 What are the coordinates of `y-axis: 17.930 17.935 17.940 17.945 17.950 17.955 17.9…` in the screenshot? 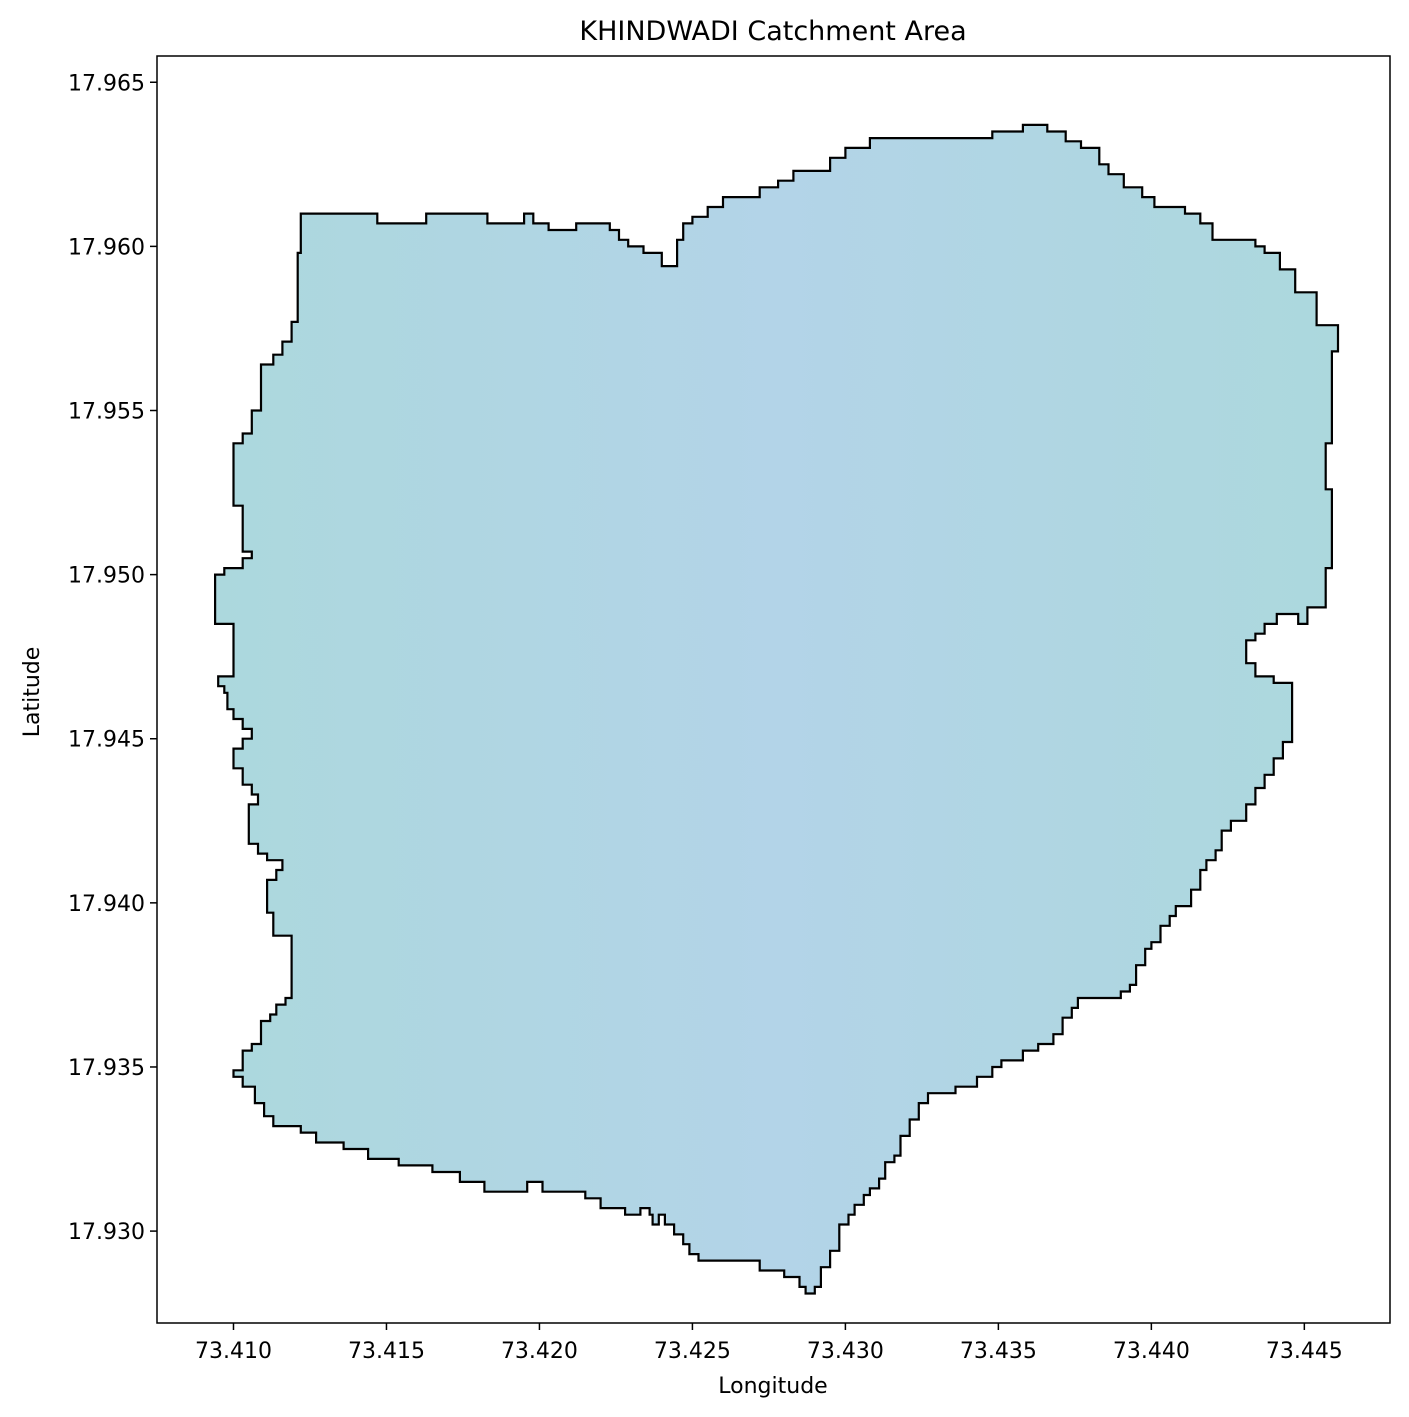 It's located at (112, 658).